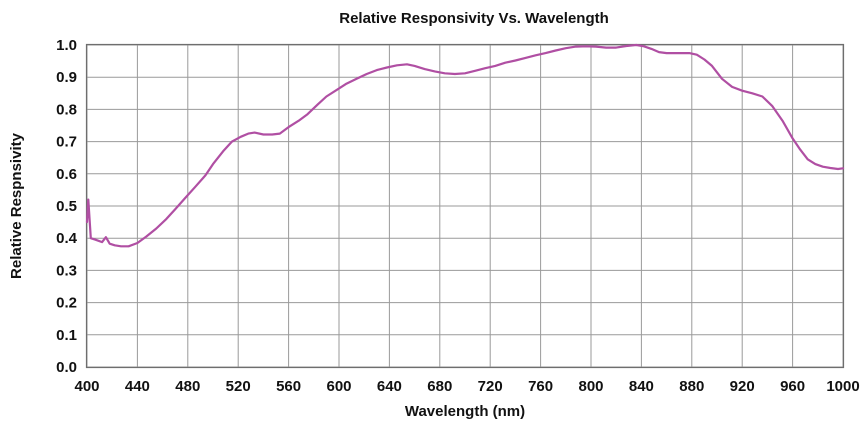  What do you see at coordinates (67, 238) in the screenshot?
I see `y-tick-label: 0.4` at bounding box center [67, 238].